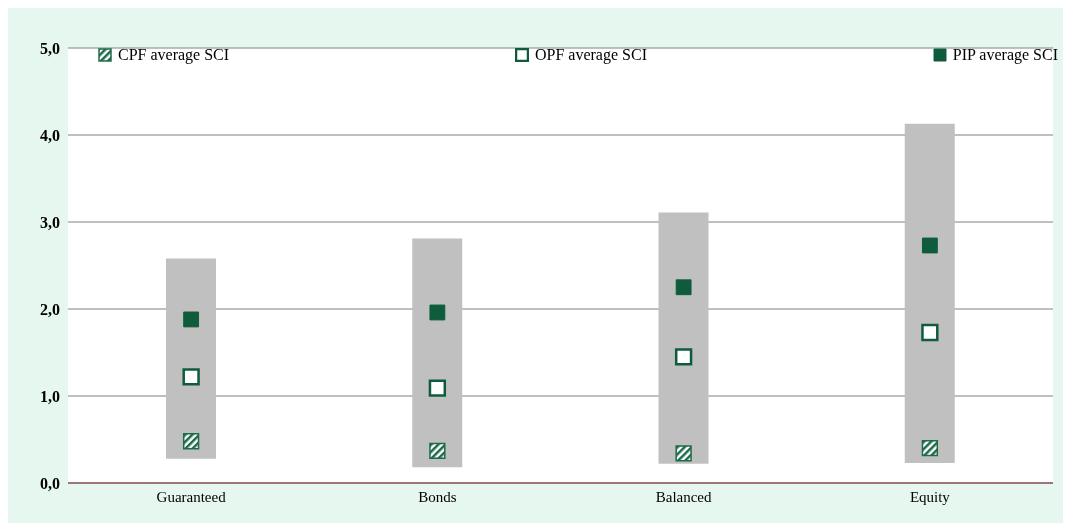 The width and height of the screenshot is (1071, 529). Describe the element at coordinates (1005, 55) in the screenshot. I see `legend-label: PIP average SCI` at that location.